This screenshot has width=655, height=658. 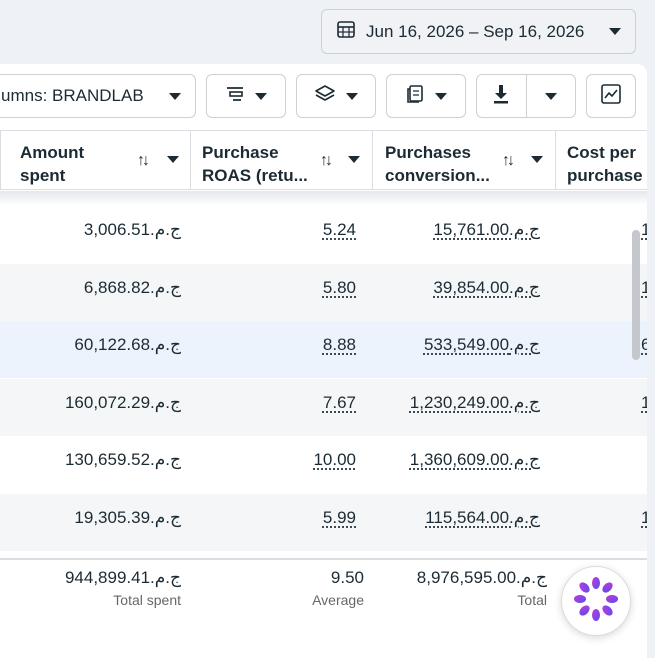 What do you see at coordinates (102, 161) in the screenshot?
I see `column-header-amount-spent: Amount spent ↑↓` at bounding box center [102, 161].